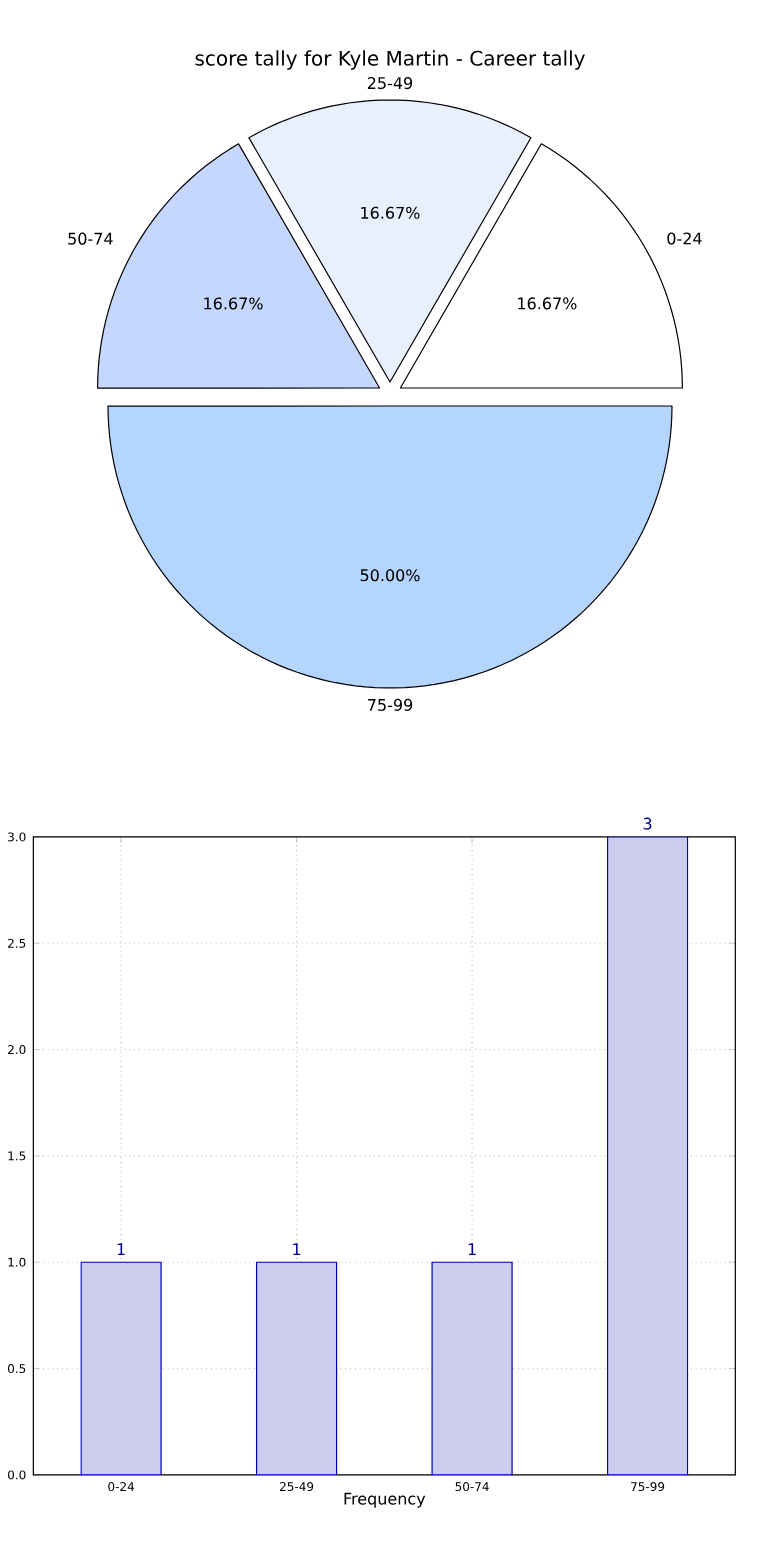 The height and width of the screenshot is (1560, 780). What do you see at coordinates (390, 575) in the screenshot?
I see `data-label: 50.00%` at bounding box center [390, 575].